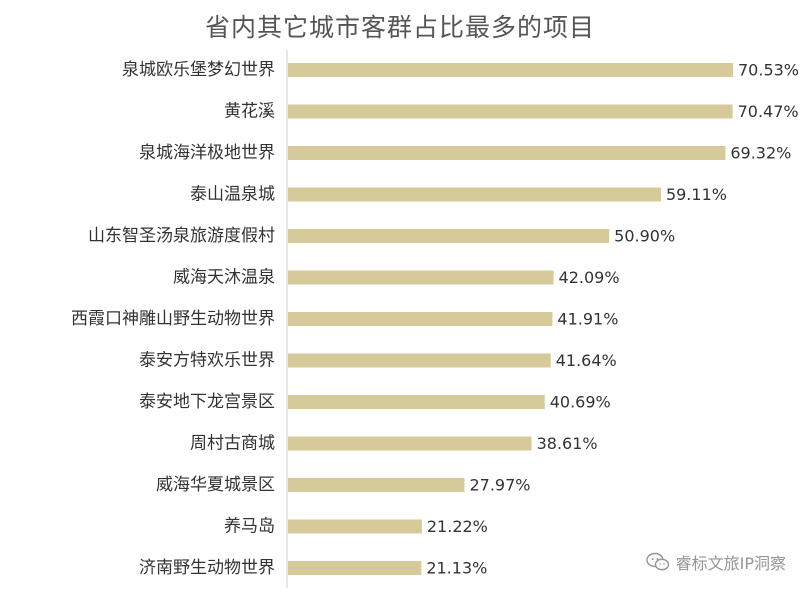 This screenshot has height=600, width=800. What do you see at coordinates (198, 70) in the screenshot?
I see `category-label: 泉城欧乐堡梦幻世界` at bounding box center [198, 70].